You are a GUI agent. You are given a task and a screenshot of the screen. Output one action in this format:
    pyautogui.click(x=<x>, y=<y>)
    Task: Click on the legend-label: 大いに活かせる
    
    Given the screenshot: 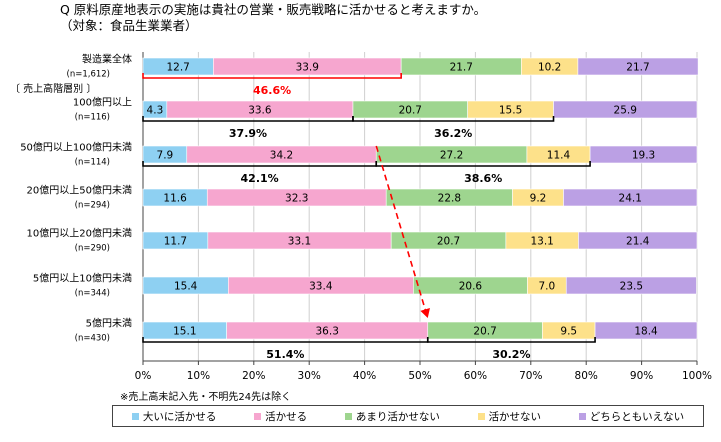 What is the action you would take?
    pyautogui.click(x=179, y=416)
    